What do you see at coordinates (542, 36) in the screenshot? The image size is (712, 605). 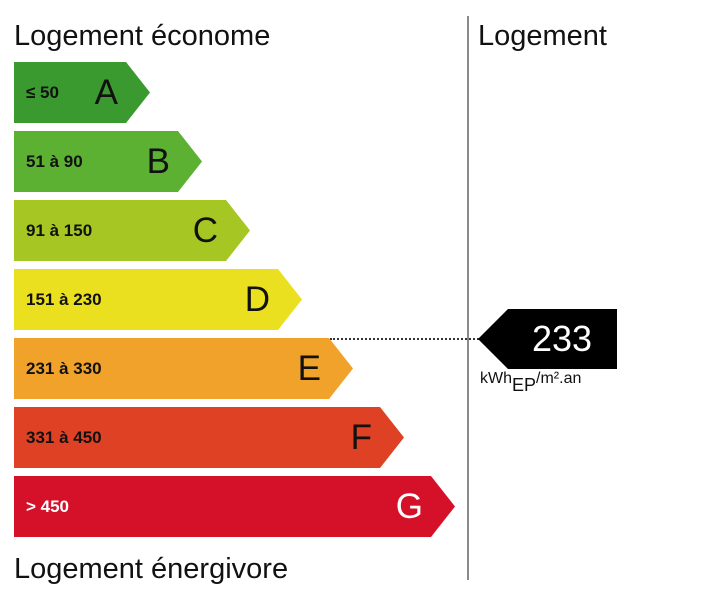 I see `right-heading: Logement` at bounding box center [542, 36].